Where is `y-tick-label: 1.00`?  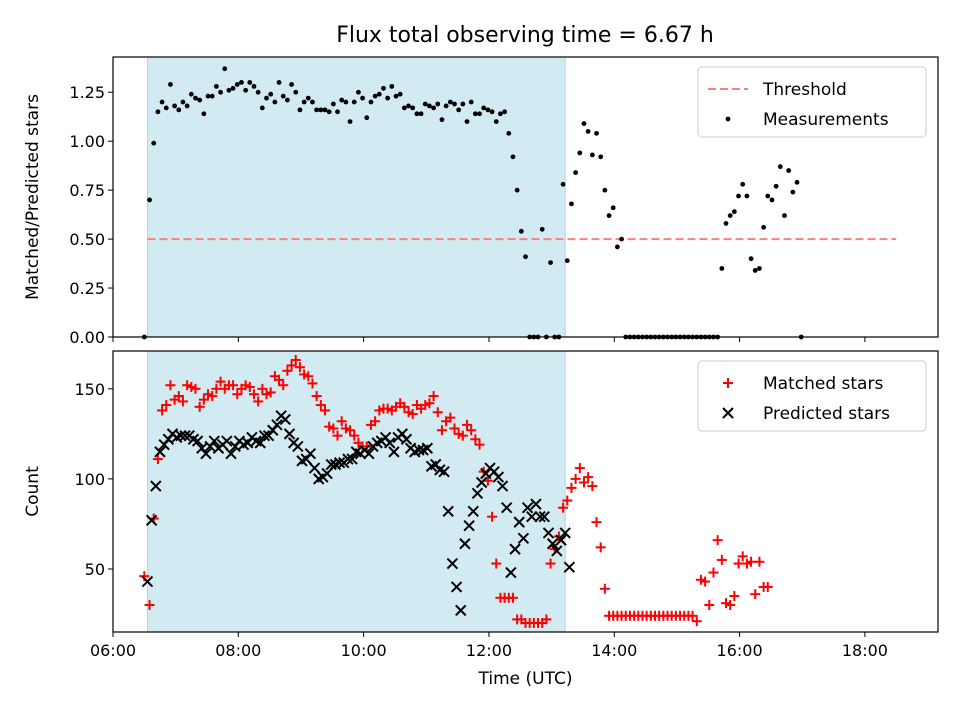
y-tick-label: 1.00 is located at coordinates (87, 141).